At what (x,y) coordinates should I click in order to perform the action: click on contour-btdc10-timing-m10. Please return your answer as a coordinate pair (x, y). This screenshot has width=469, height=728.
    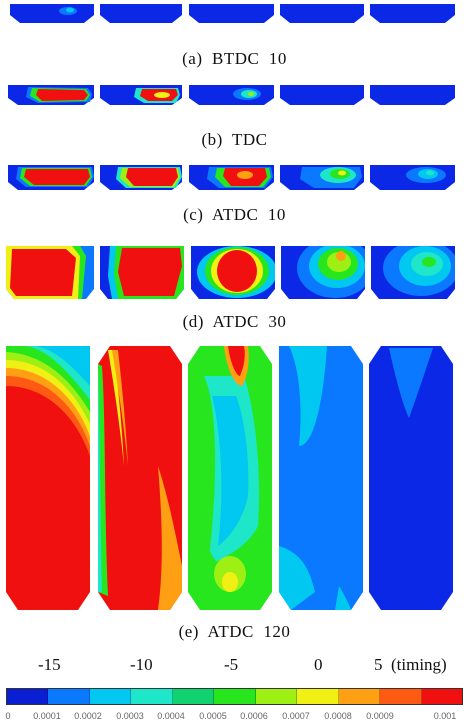
    Looking at the image, I should click on (141, 13).